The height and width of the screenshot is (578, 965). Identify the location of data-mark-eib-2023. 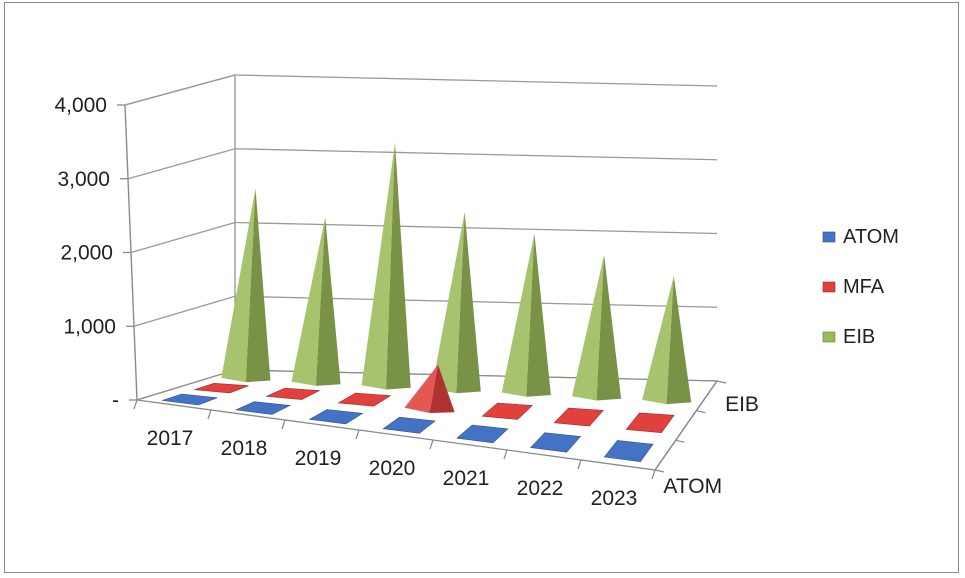
(667, 340).